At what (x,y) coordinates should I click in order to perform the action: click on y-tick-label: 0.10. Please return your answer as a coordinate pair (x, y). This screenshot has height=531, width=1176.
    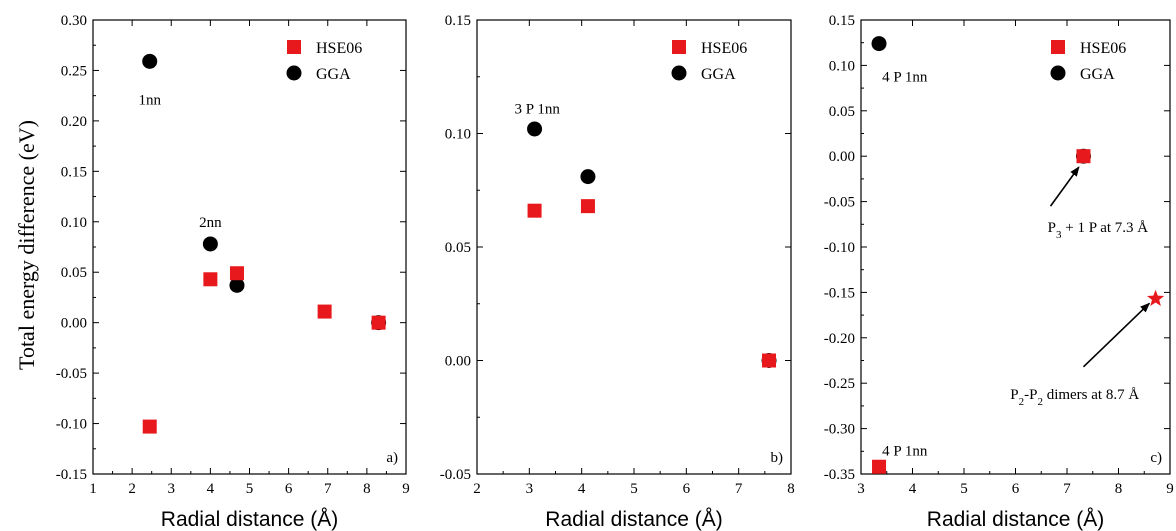
    Looking at the image, I should click on (842, 66).